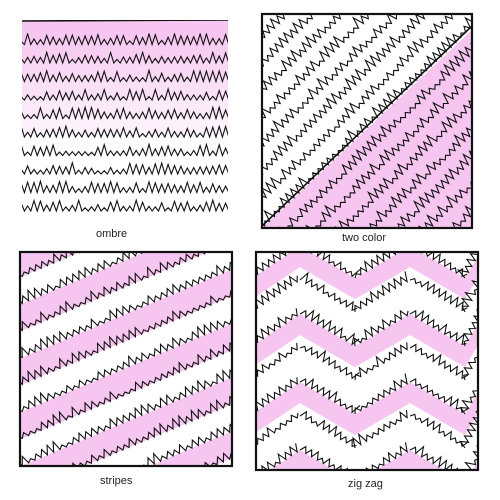 This screenshot has height=500, width=500. I want to click on caption-zig-zag: zig zag, so click(365, 484).